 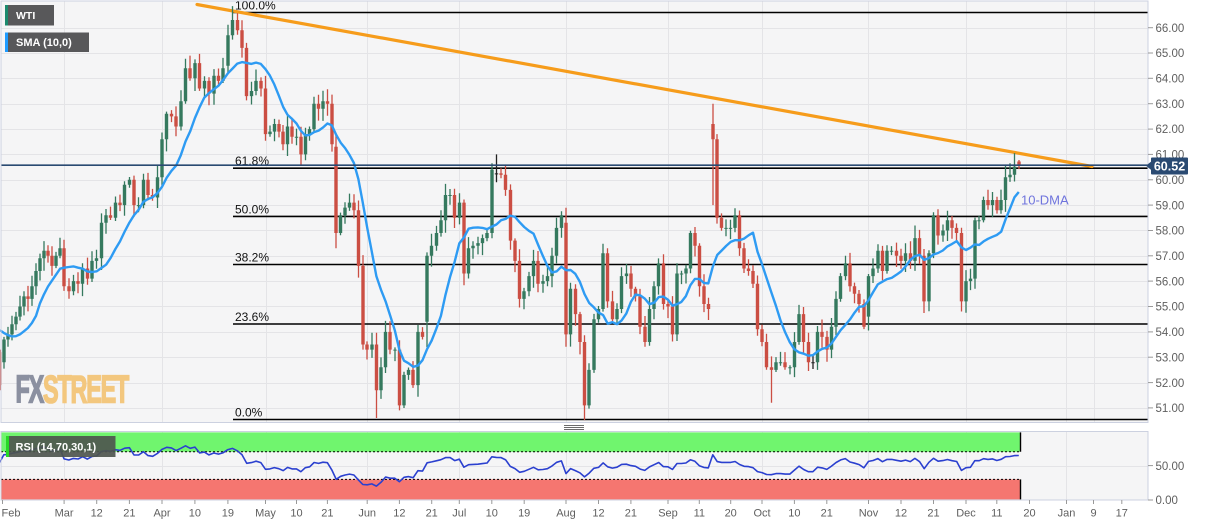 What do you see at coordinates (1170, 232) in the screenshot?
I see `svg-text: 58.00` at bounding box center [1170, 232].